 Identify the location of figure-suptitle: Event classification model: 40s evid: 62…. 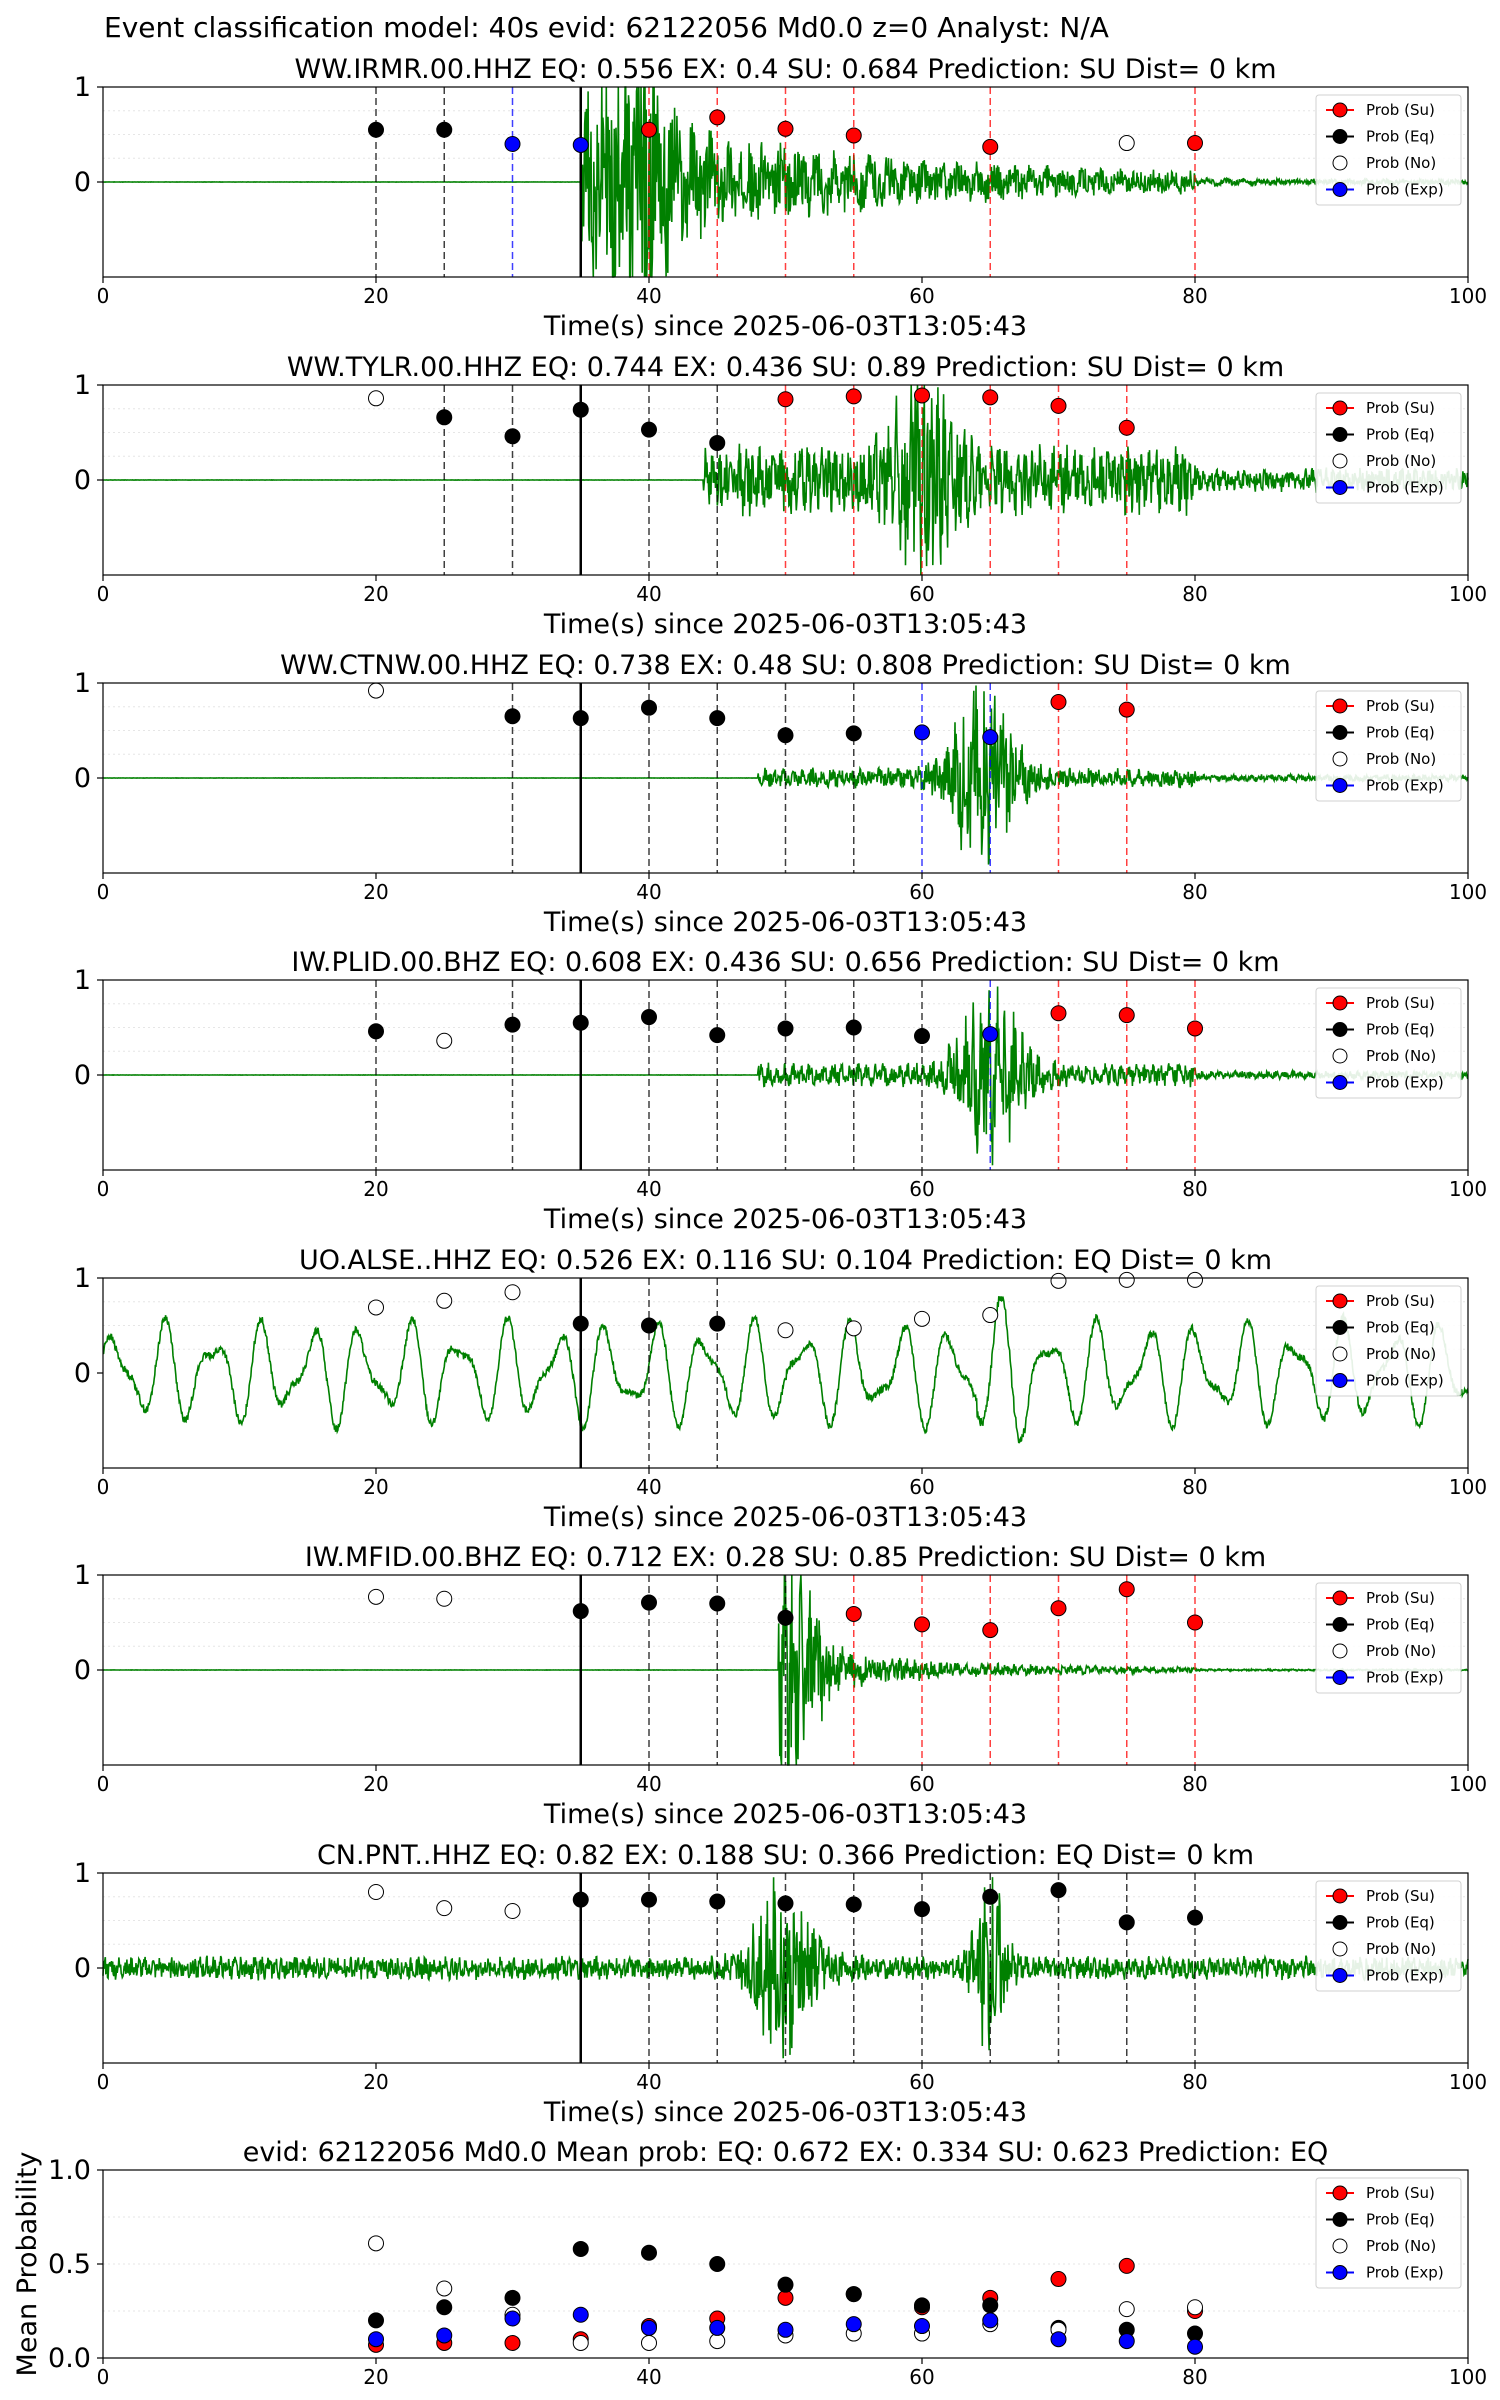
(606, 27).